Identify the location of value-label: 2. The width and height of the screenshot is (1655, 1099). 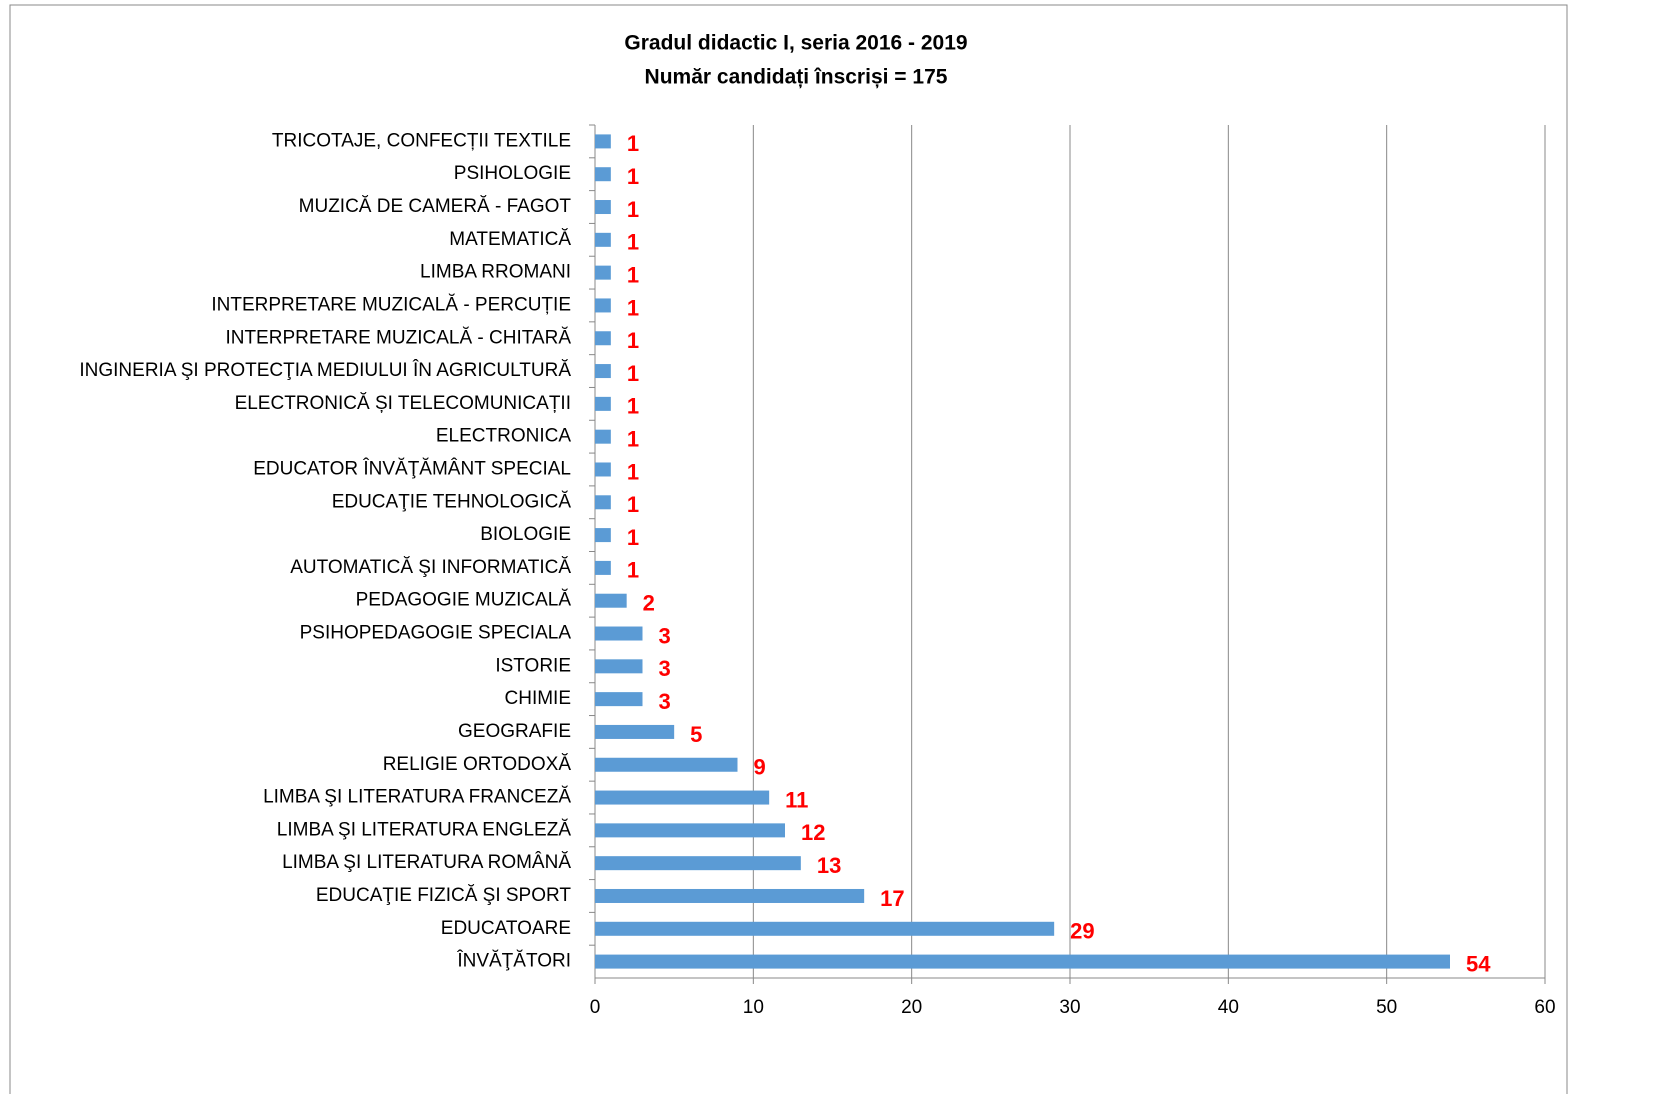
(649, 603).